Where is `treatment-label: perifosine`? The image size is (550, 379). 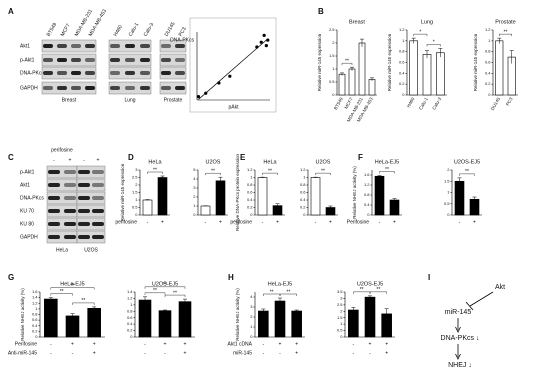 treatment-label: perifosine is located at coordinates (241, 222).